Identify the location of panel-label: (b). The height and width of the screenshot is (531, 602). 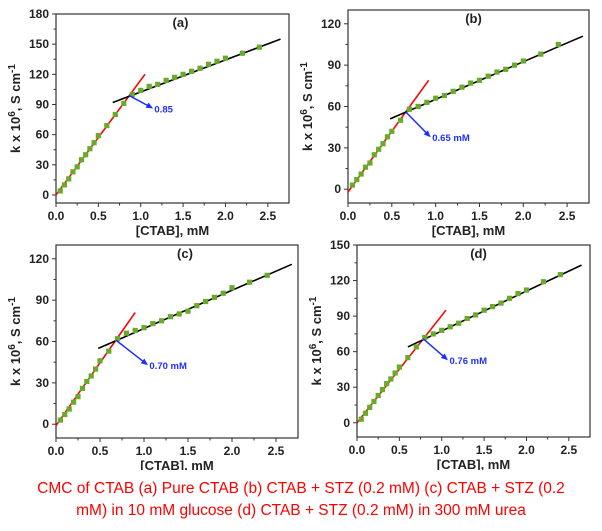
(473, 18).